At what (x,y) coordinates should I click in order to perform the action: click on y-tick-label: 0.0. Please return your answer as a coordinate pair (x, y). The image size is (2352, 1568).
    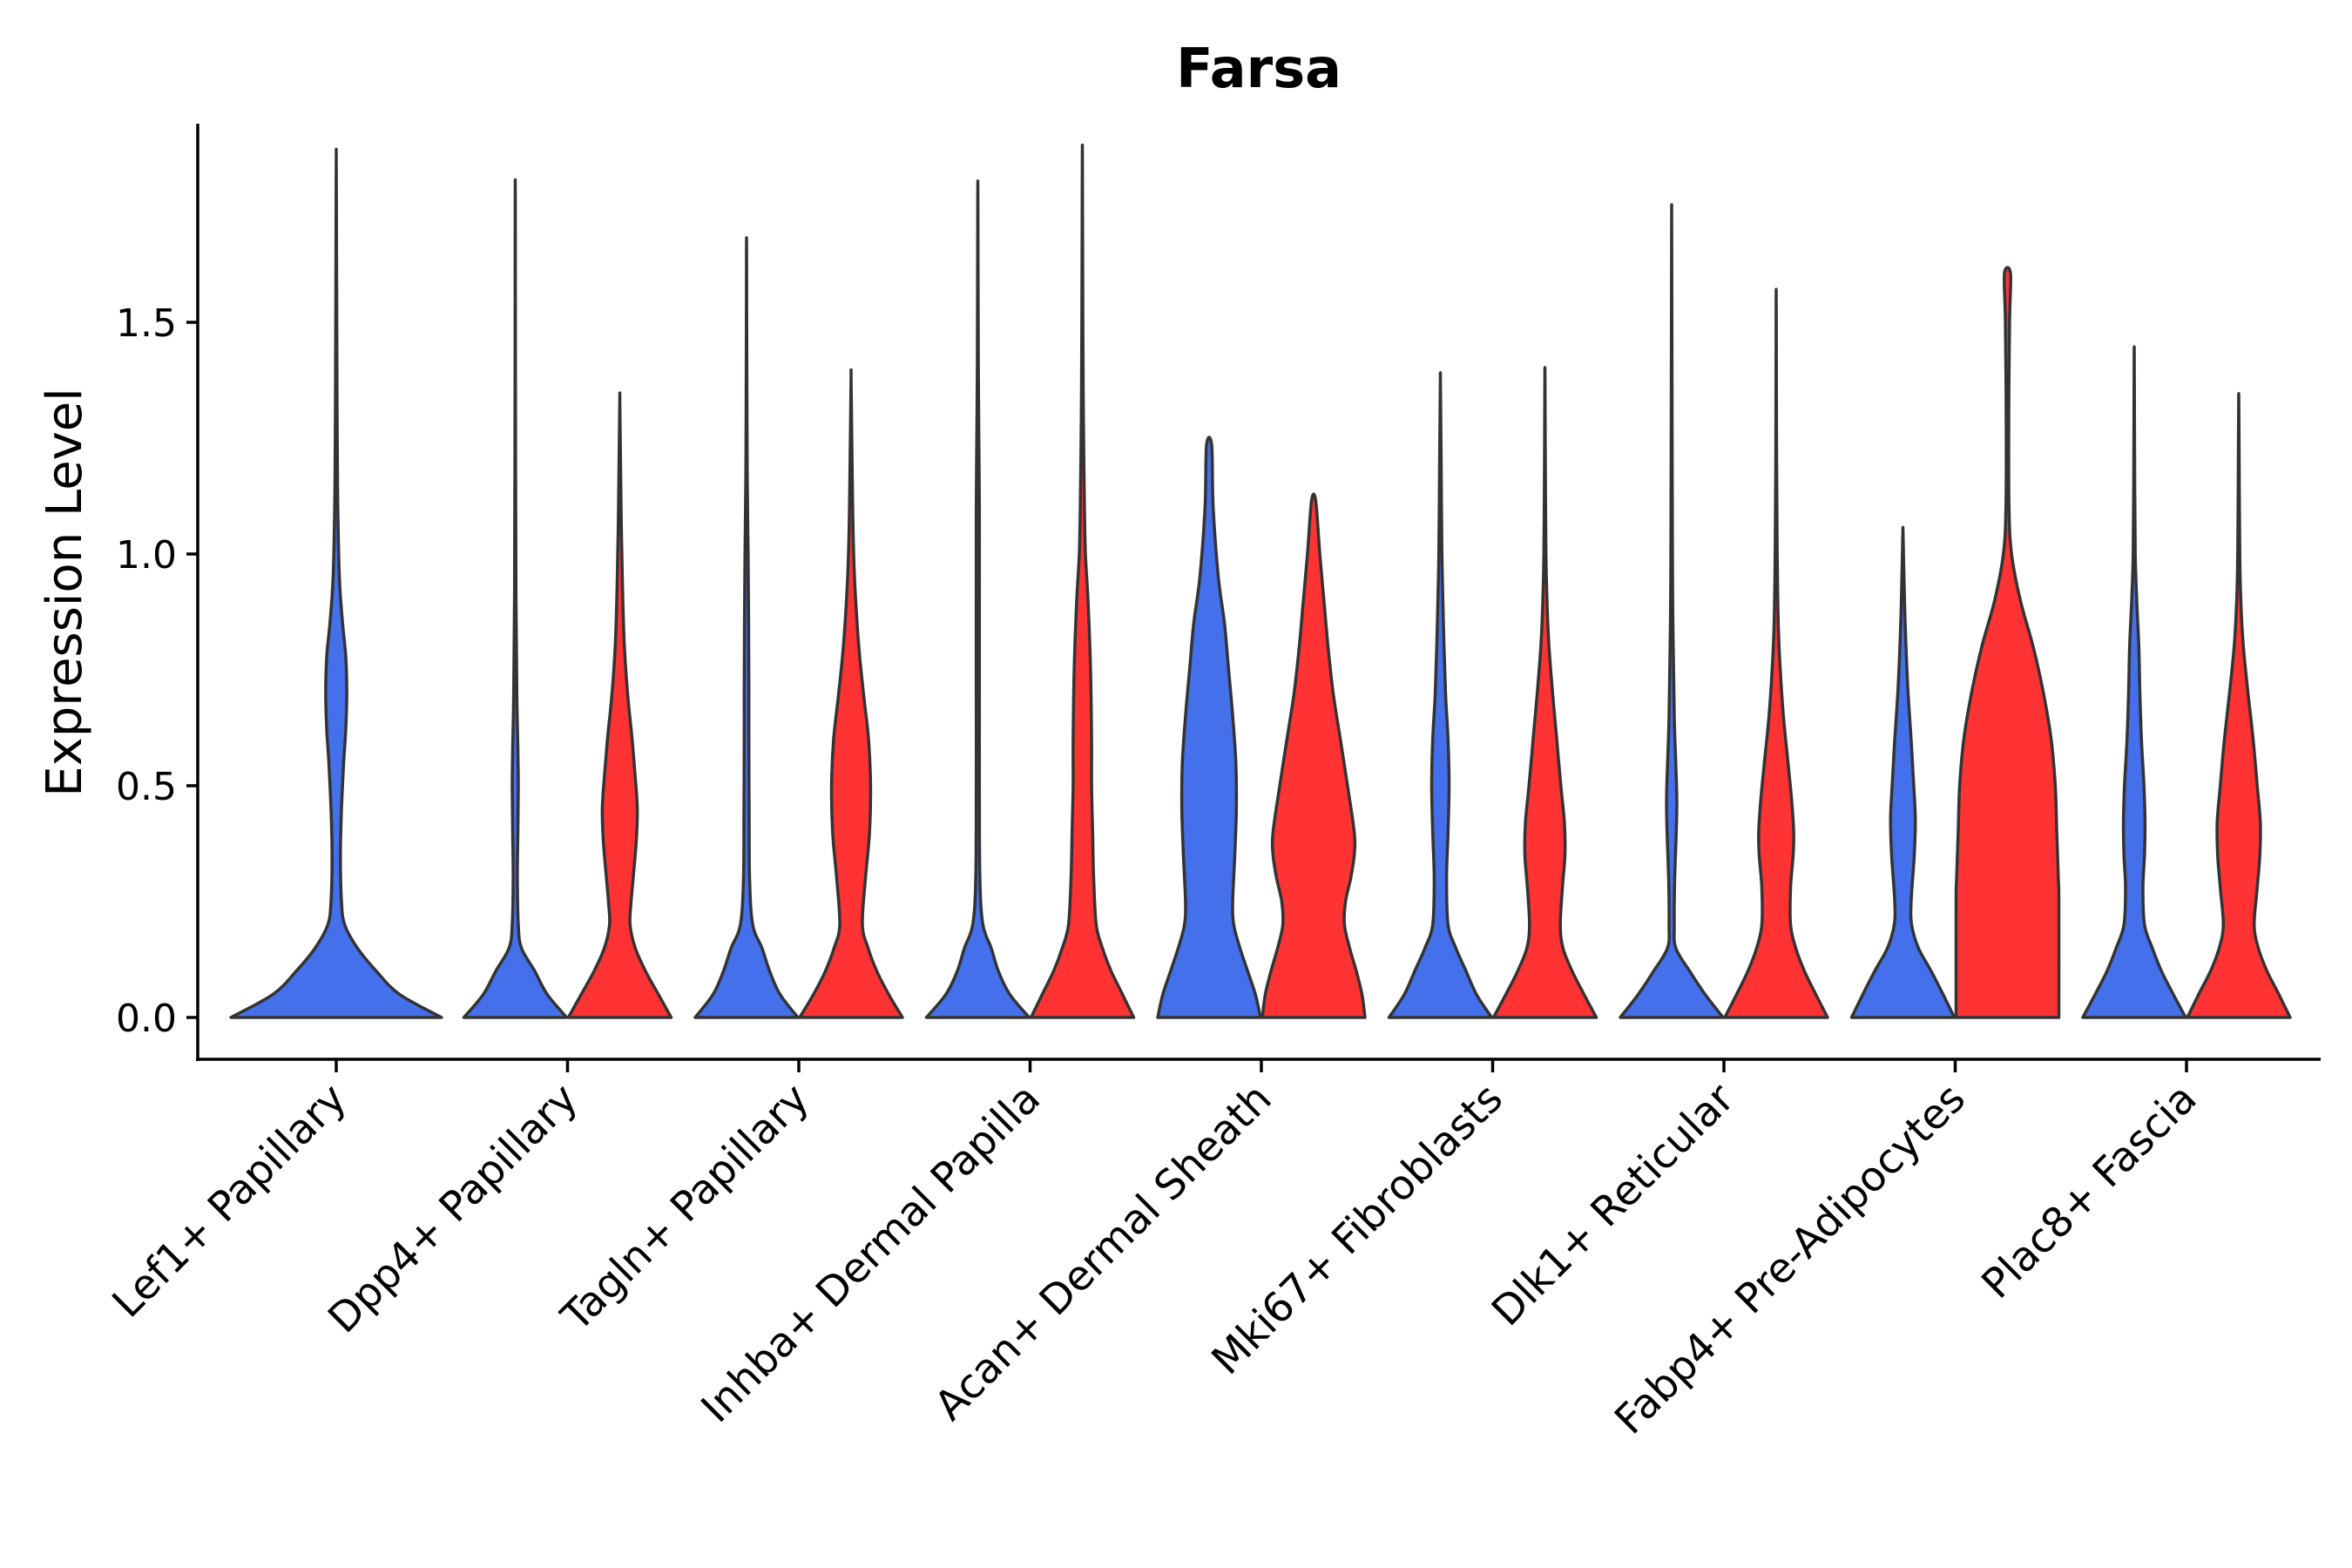
    Looking at the image, I should click on (146, 1019).